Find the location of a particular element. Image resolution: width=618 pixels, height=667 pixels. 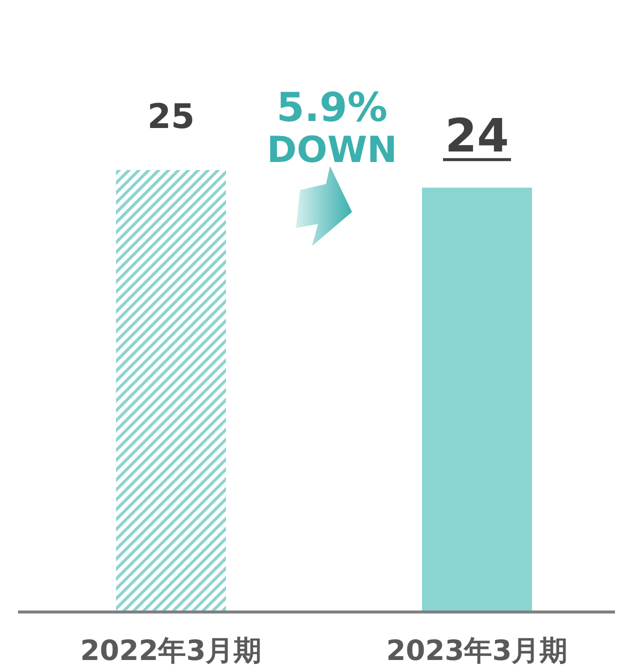

x-tick-label: 2023年3月期 is located at coordinates (477, 650).